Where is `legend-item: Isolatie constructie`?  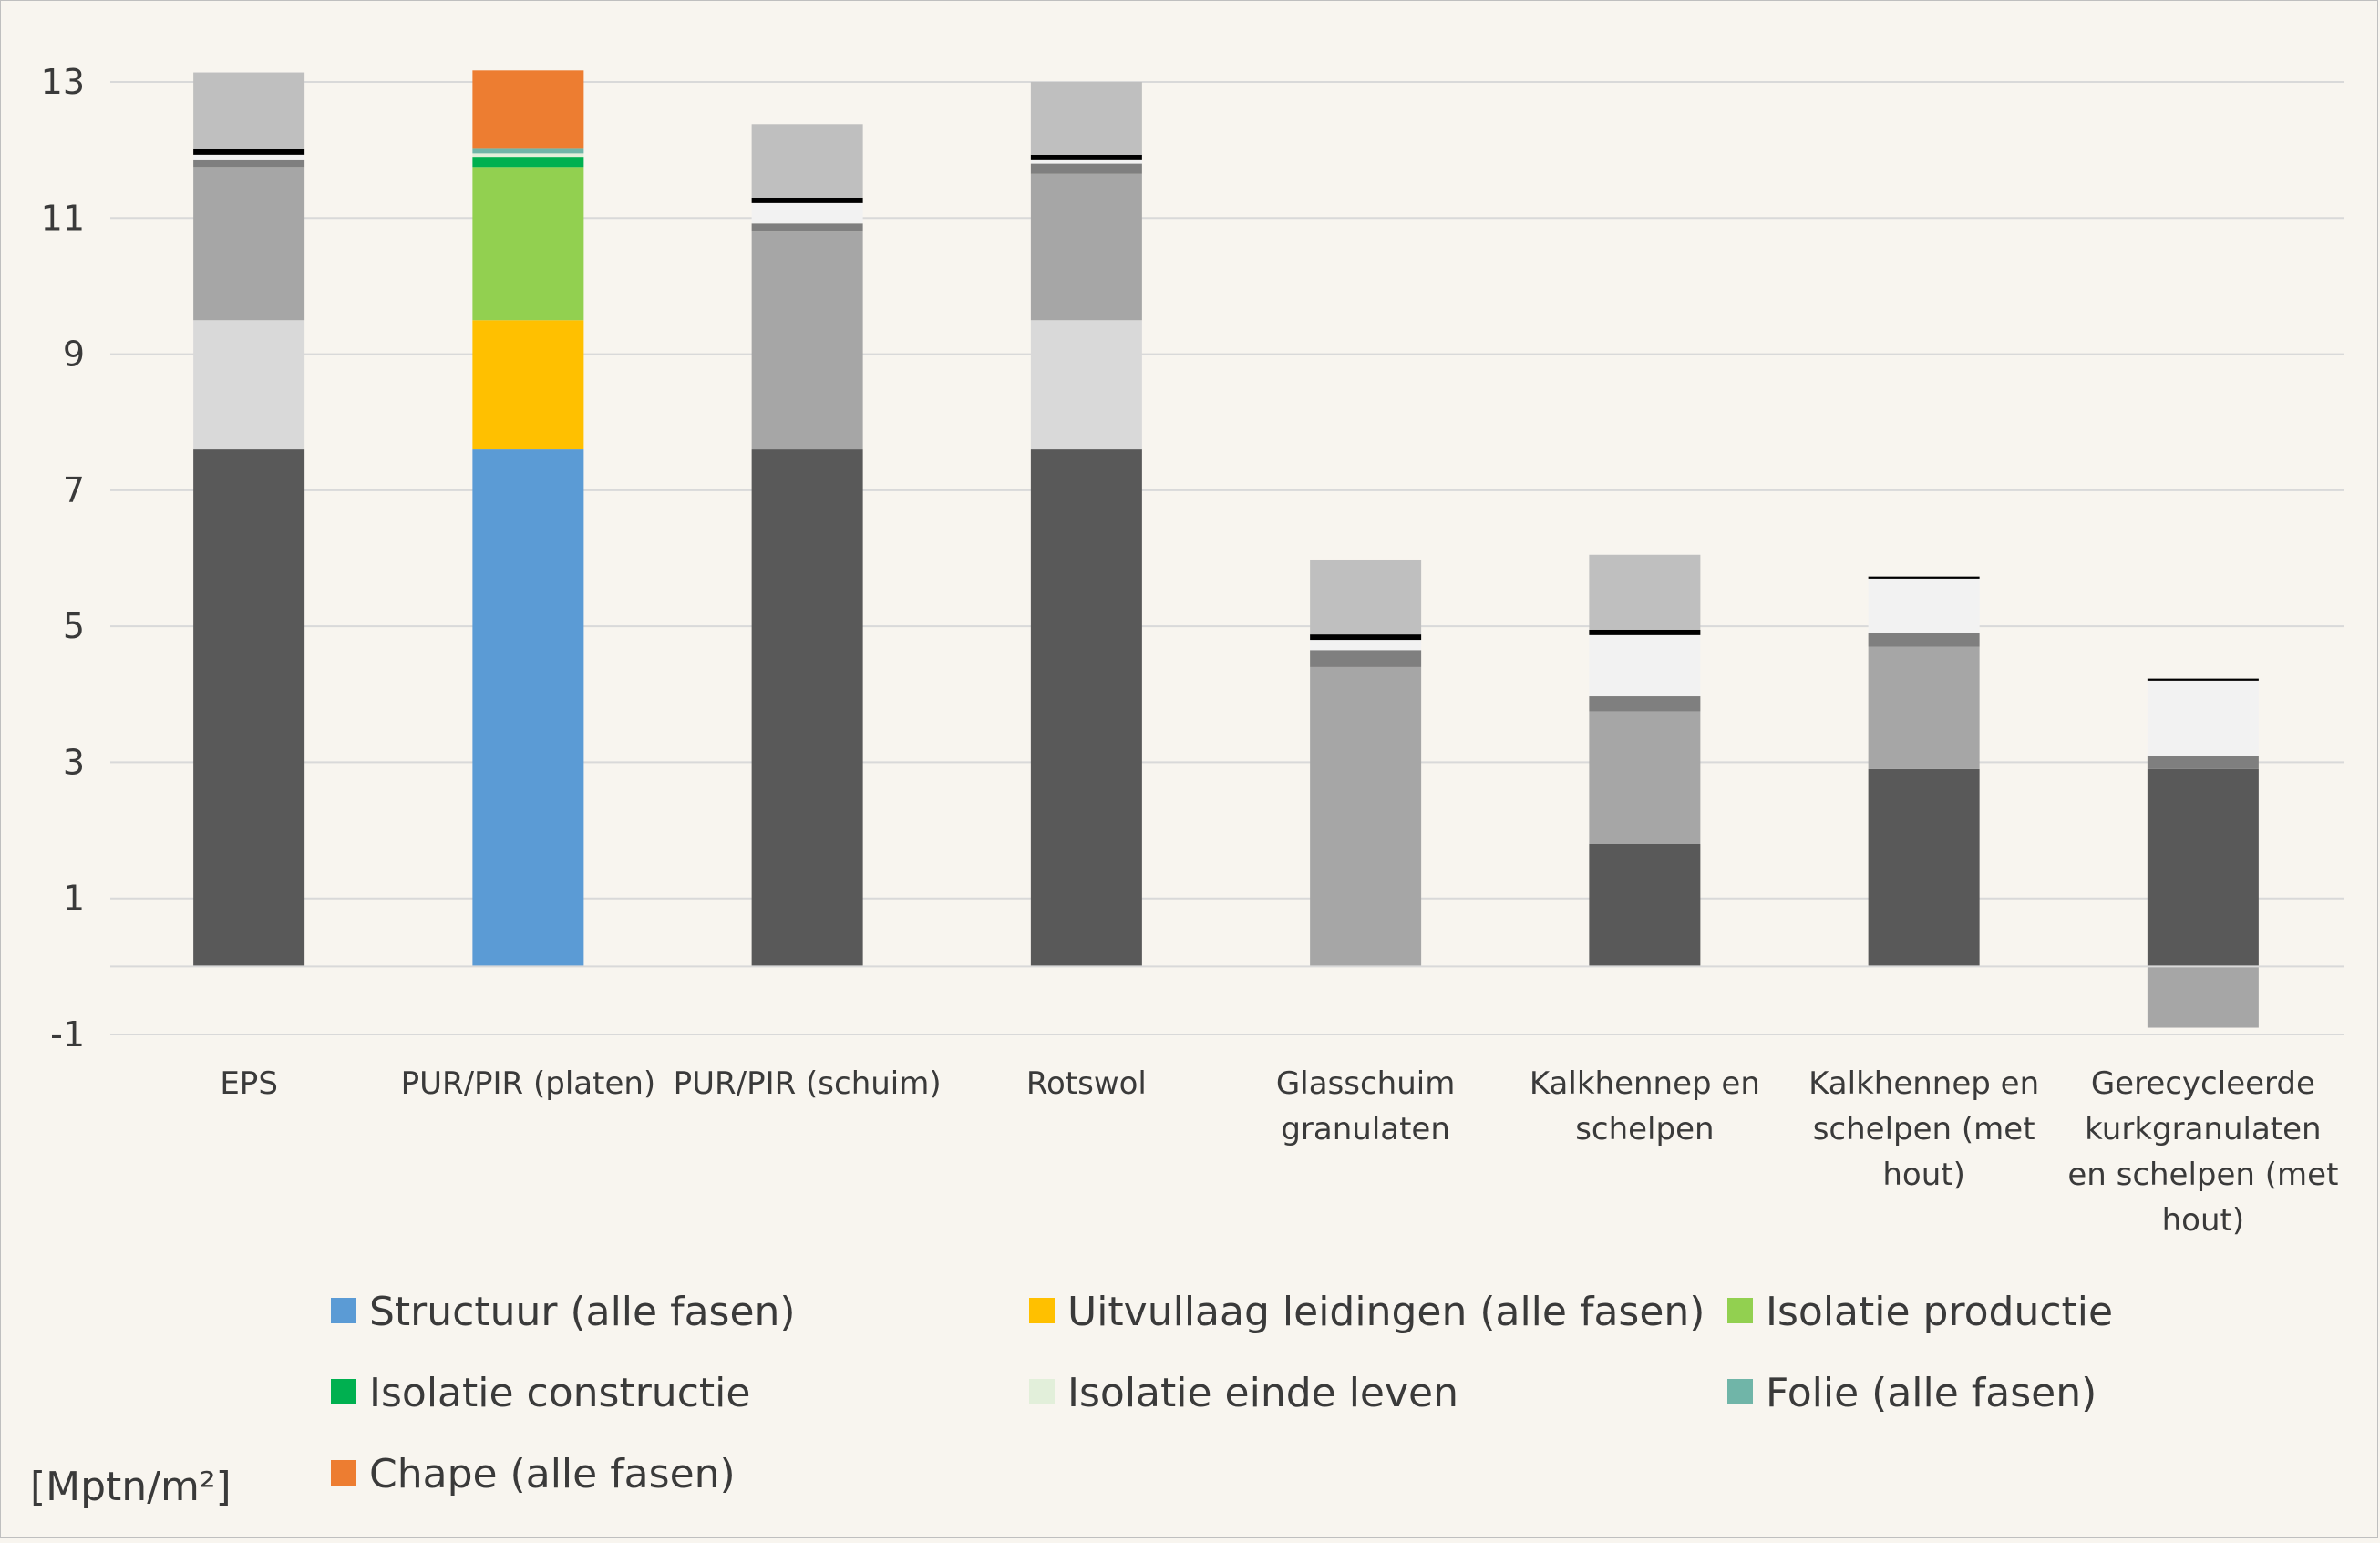
legend-item: Isolatie constructie is located at coordinates (541, 1393).